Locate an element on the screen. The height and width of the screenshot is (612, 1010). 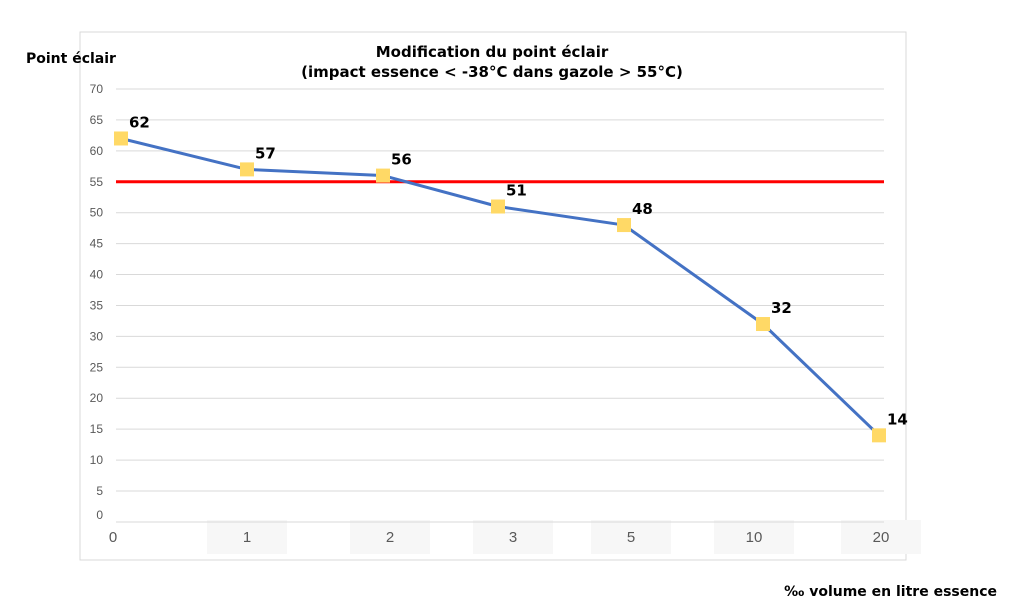
x-tick-labels: 0 1 2 3 5 10 20 is located at coordinates (499, 537).